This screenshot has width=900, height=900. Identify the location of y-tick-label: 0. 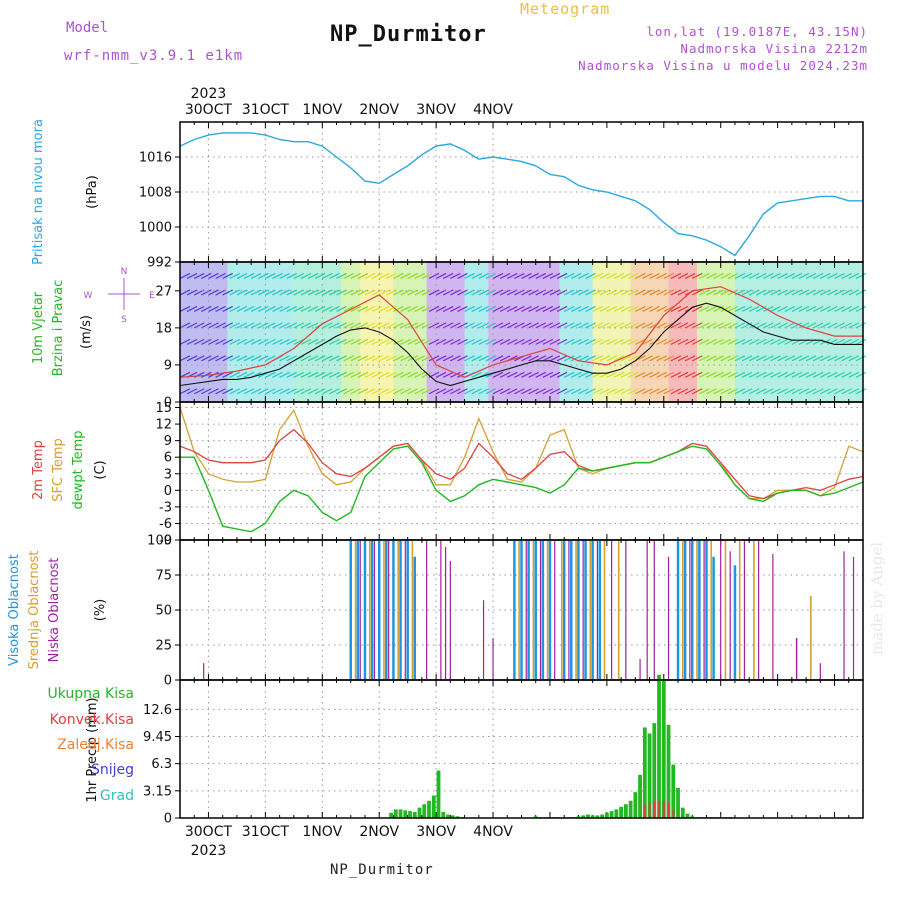
(168, 403).